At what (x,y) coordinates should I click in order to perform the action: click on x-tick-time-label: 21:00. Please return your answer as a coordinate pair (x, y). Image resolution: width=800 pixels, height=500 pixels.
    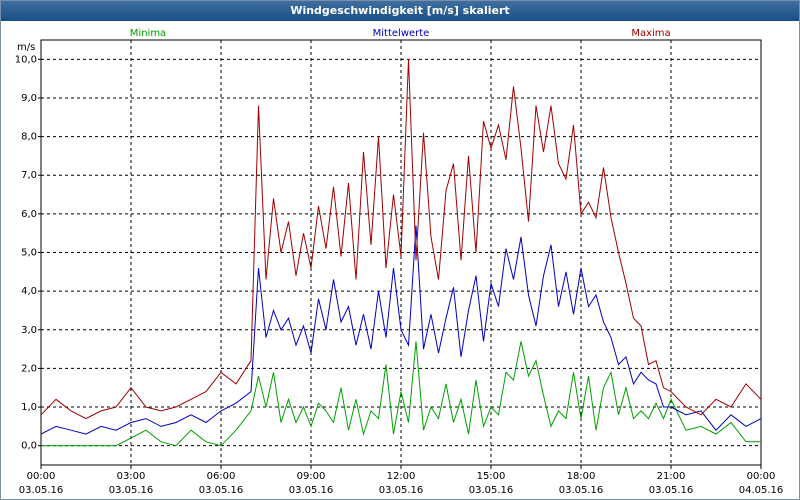
    Looking at the image, I should click on (671, 476).